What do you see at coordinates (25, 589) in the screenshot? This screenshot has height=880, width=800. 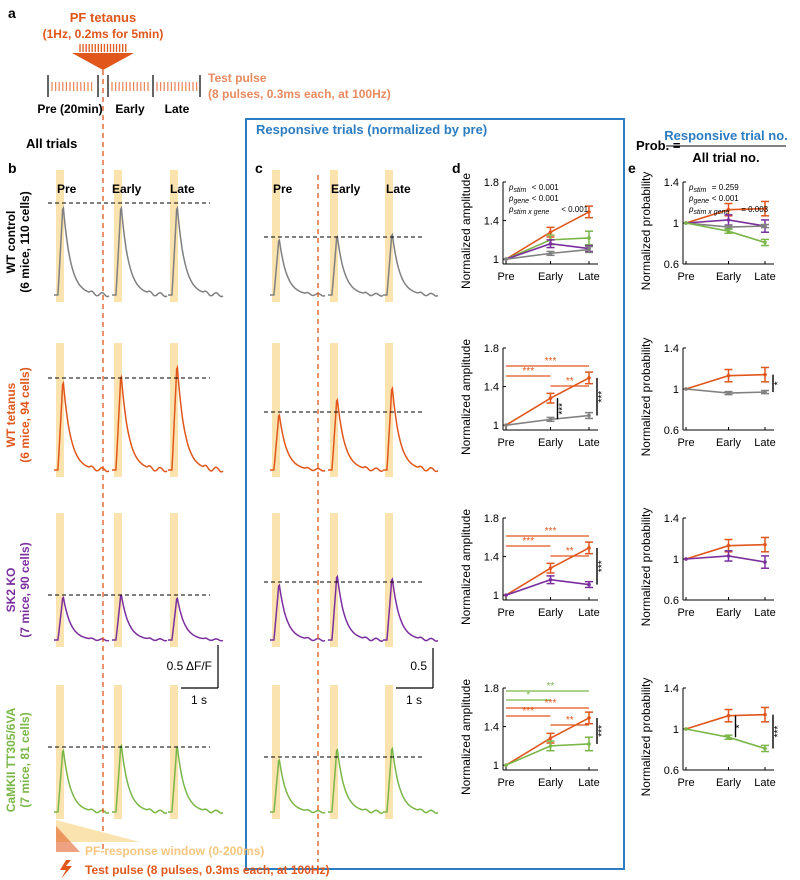 I see `group-sub: (7 mice, 90 cells)` at bounding box center [25, 589].